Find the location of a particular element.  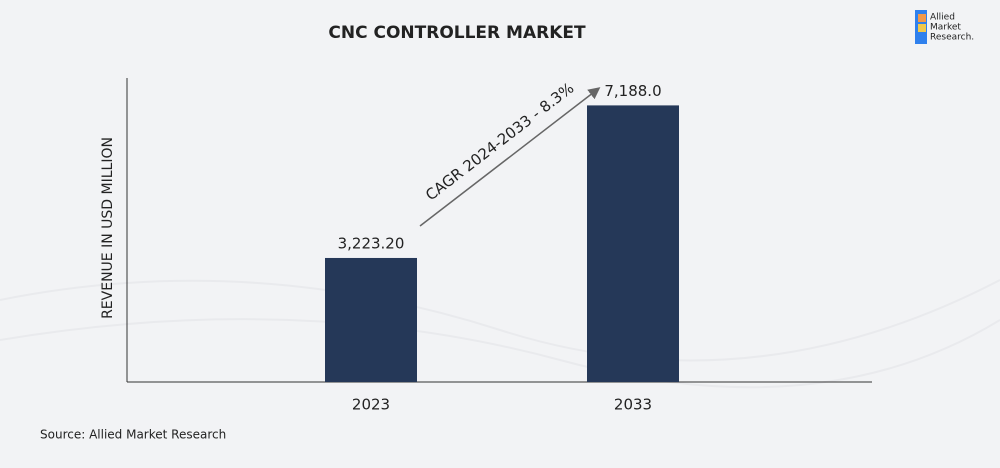

x-tick-label: 2033 is located at coordinates (633, 405).